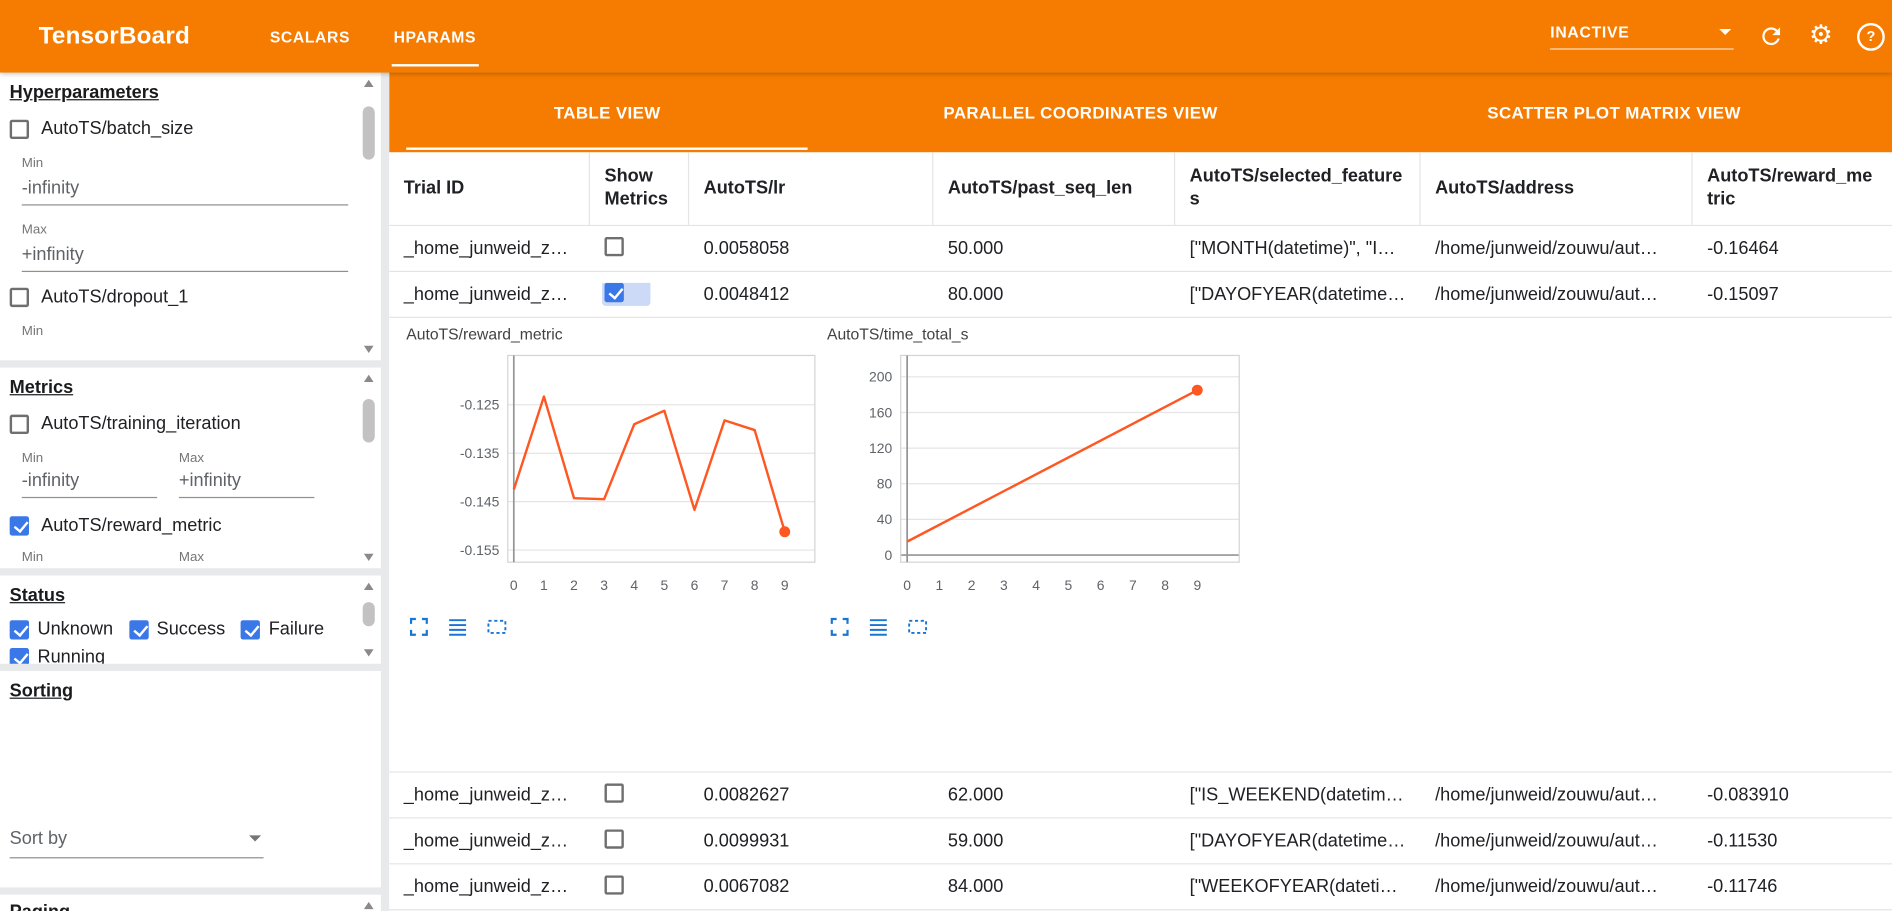 Image resolution: width=1892 pixels, height=911 pixels. Describe the element at coordinates (695, 585) in the screenshot. I see `svg-text: 6` at that location.